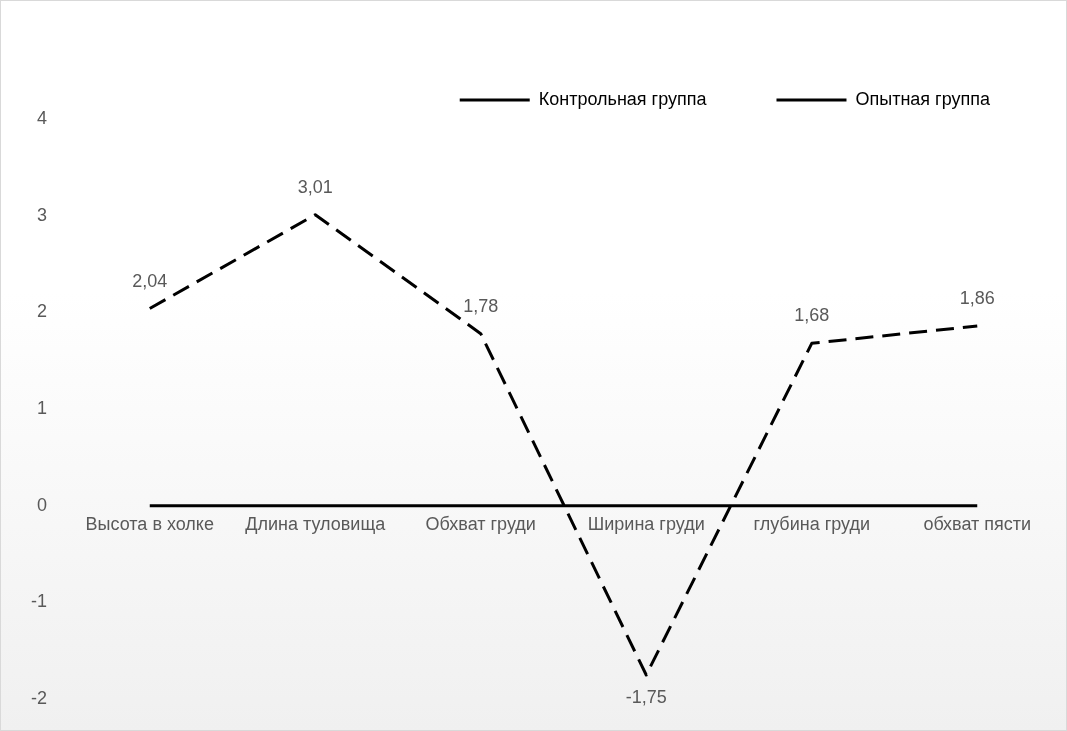  What do you see at coordinates (481, 305) in the screenshot?
I see `data-label: 1,78` at bounding box center [481, 305].